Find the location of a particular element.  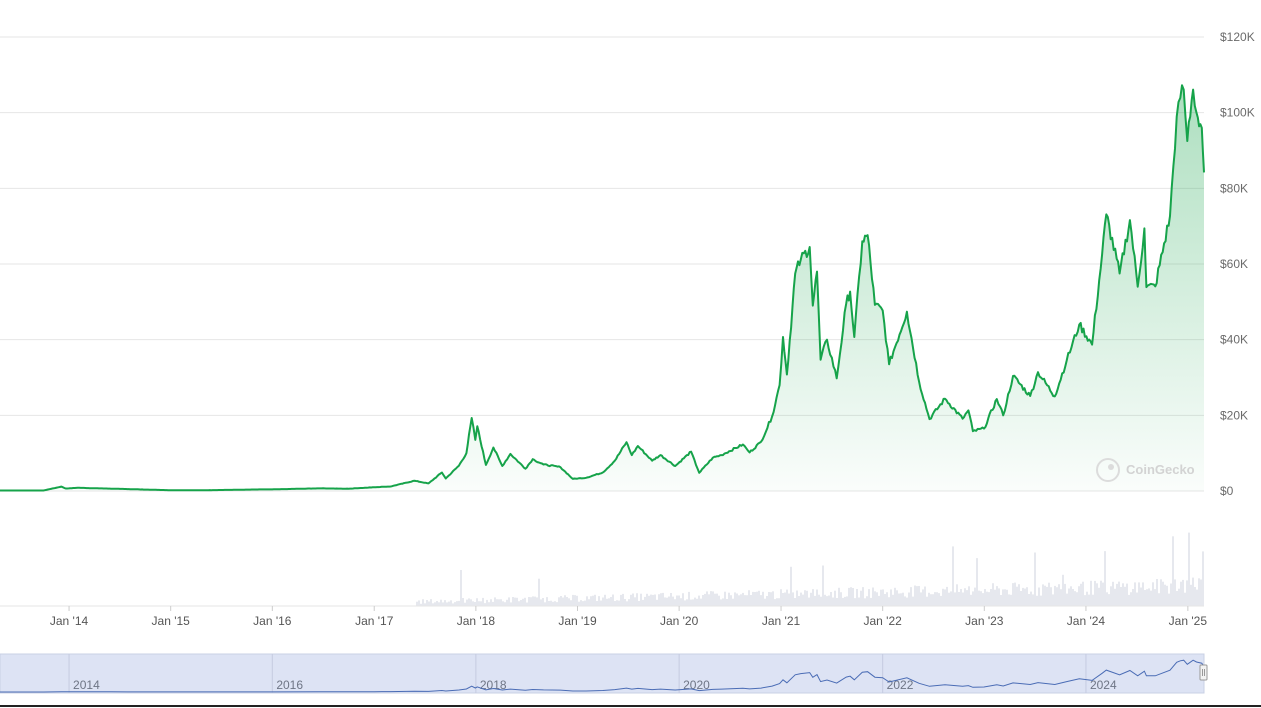

y-tick-label: $60K is located at coordinates (1234, 264).